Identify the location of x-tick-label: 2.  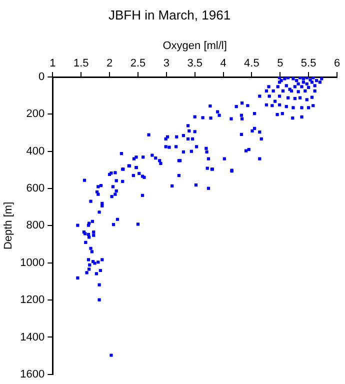
(109, 63).